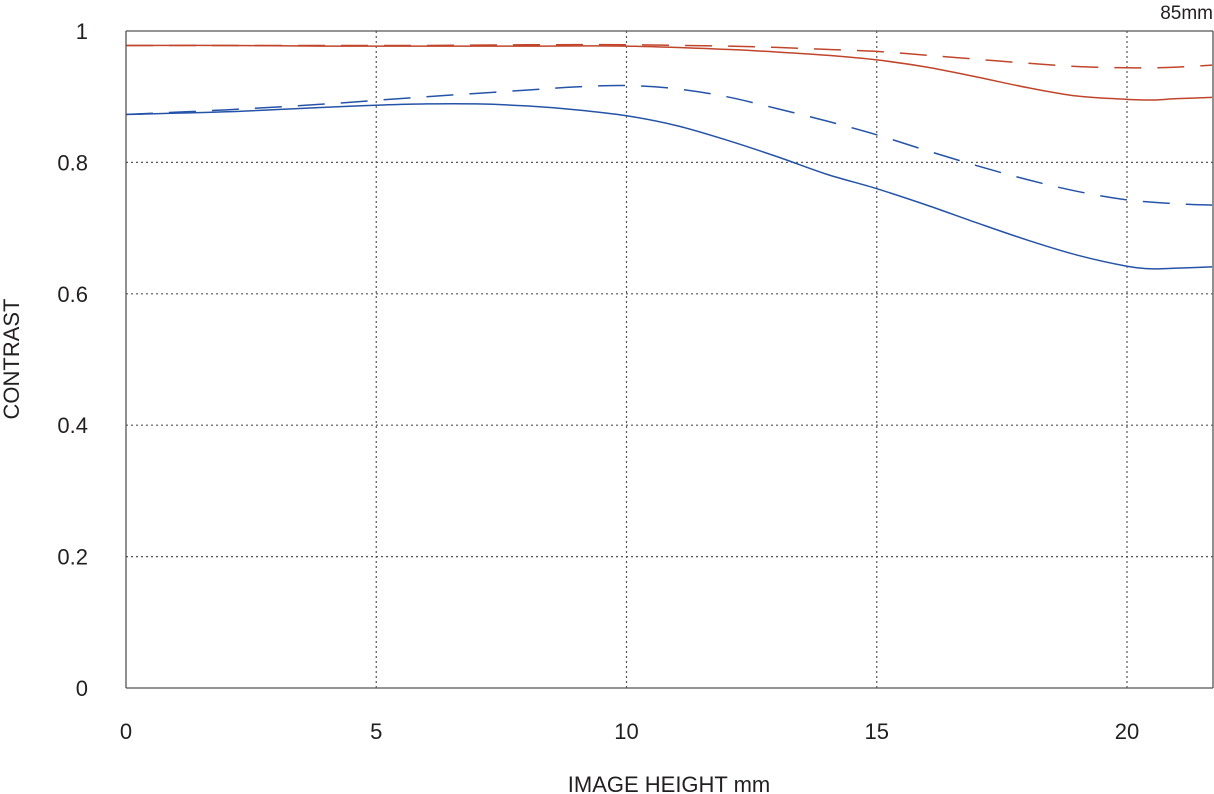 Image resolution: width=1214 pixels, height=794 pixels. Describe the element at coordinates (669, 783) in the screenshot. I see `x-axis-title: IMAGE HEIGHT mm` at that location.